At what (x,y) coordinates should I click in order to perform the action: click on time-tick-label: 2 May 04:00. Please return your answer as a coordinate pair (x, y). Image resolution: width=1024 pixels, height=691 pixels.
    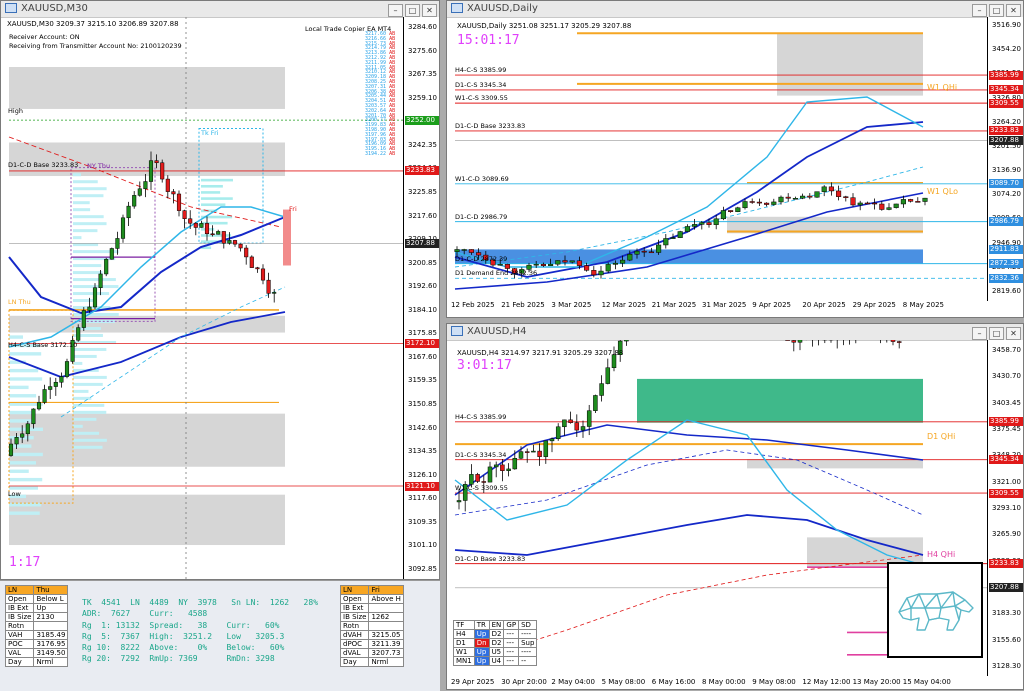
    Looking at the image, I should click on (573, 682).